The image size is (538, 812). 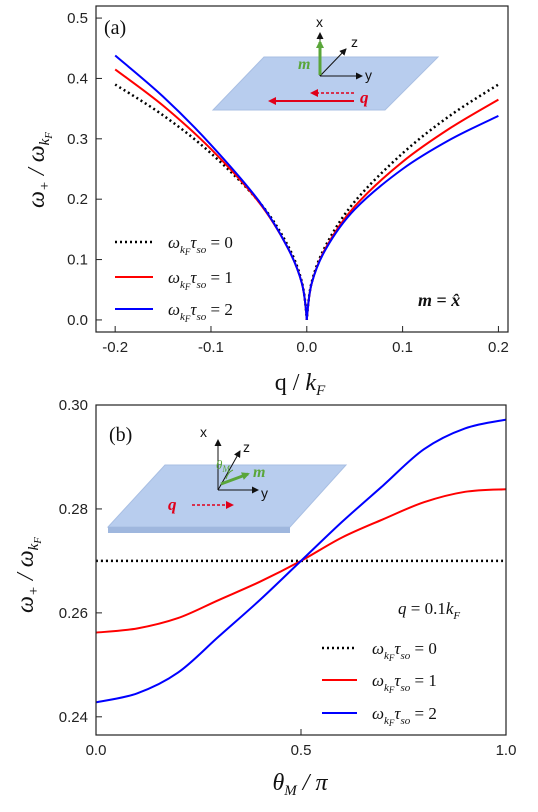 I want to click on panel-a-xlabel: q / kF, so click(x=300, y=384).